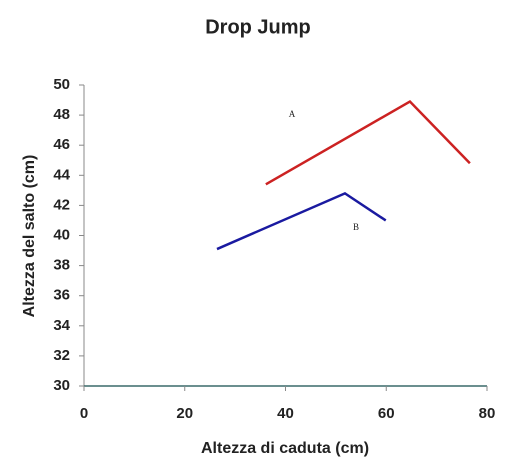 This screenshot has width=525, height=463. Describe the element at coordinates (61, 295) in the screenshot. I see `y-tick-label: 36` at that location.